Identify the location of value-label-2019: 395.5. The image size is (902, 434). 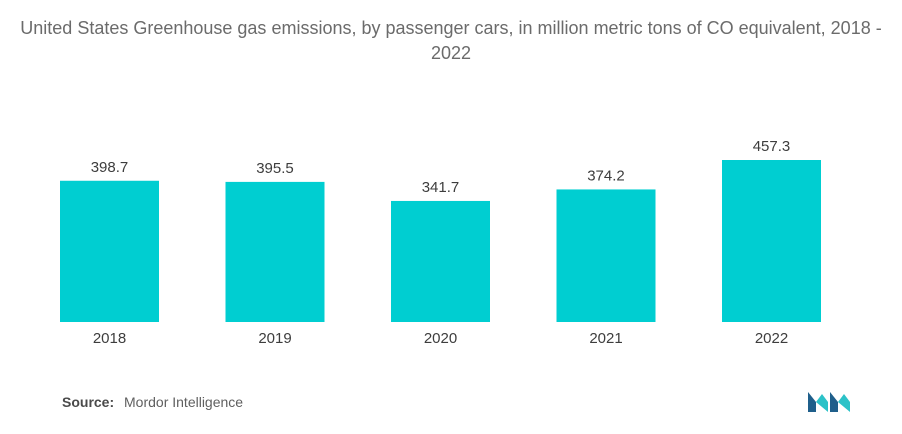
(275, 168).